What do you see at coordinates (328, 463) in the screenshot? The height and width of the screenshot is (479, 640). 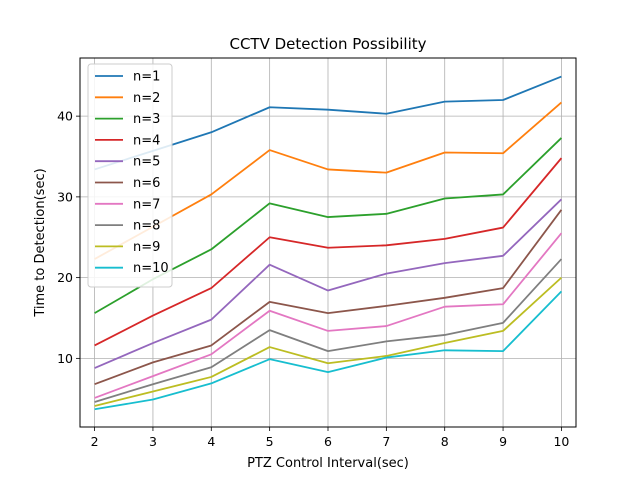 I see `x-axis-title: PTZ Control Interval(sec)` at bounding box center [328, 463].